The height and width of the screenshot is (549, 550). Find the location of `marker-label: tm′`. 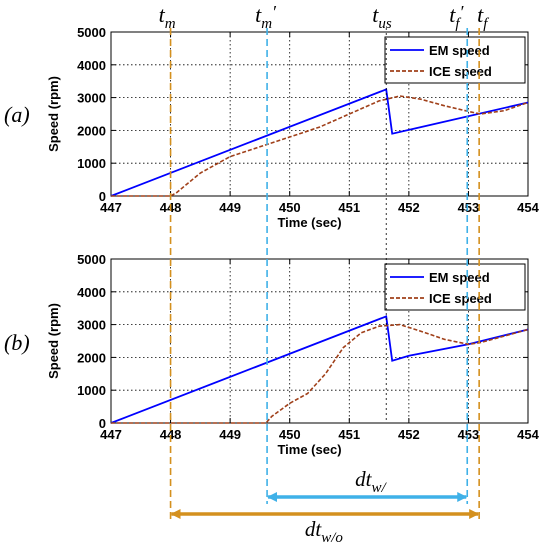

marker-label: tm′ is located at coordinates (266, 17).